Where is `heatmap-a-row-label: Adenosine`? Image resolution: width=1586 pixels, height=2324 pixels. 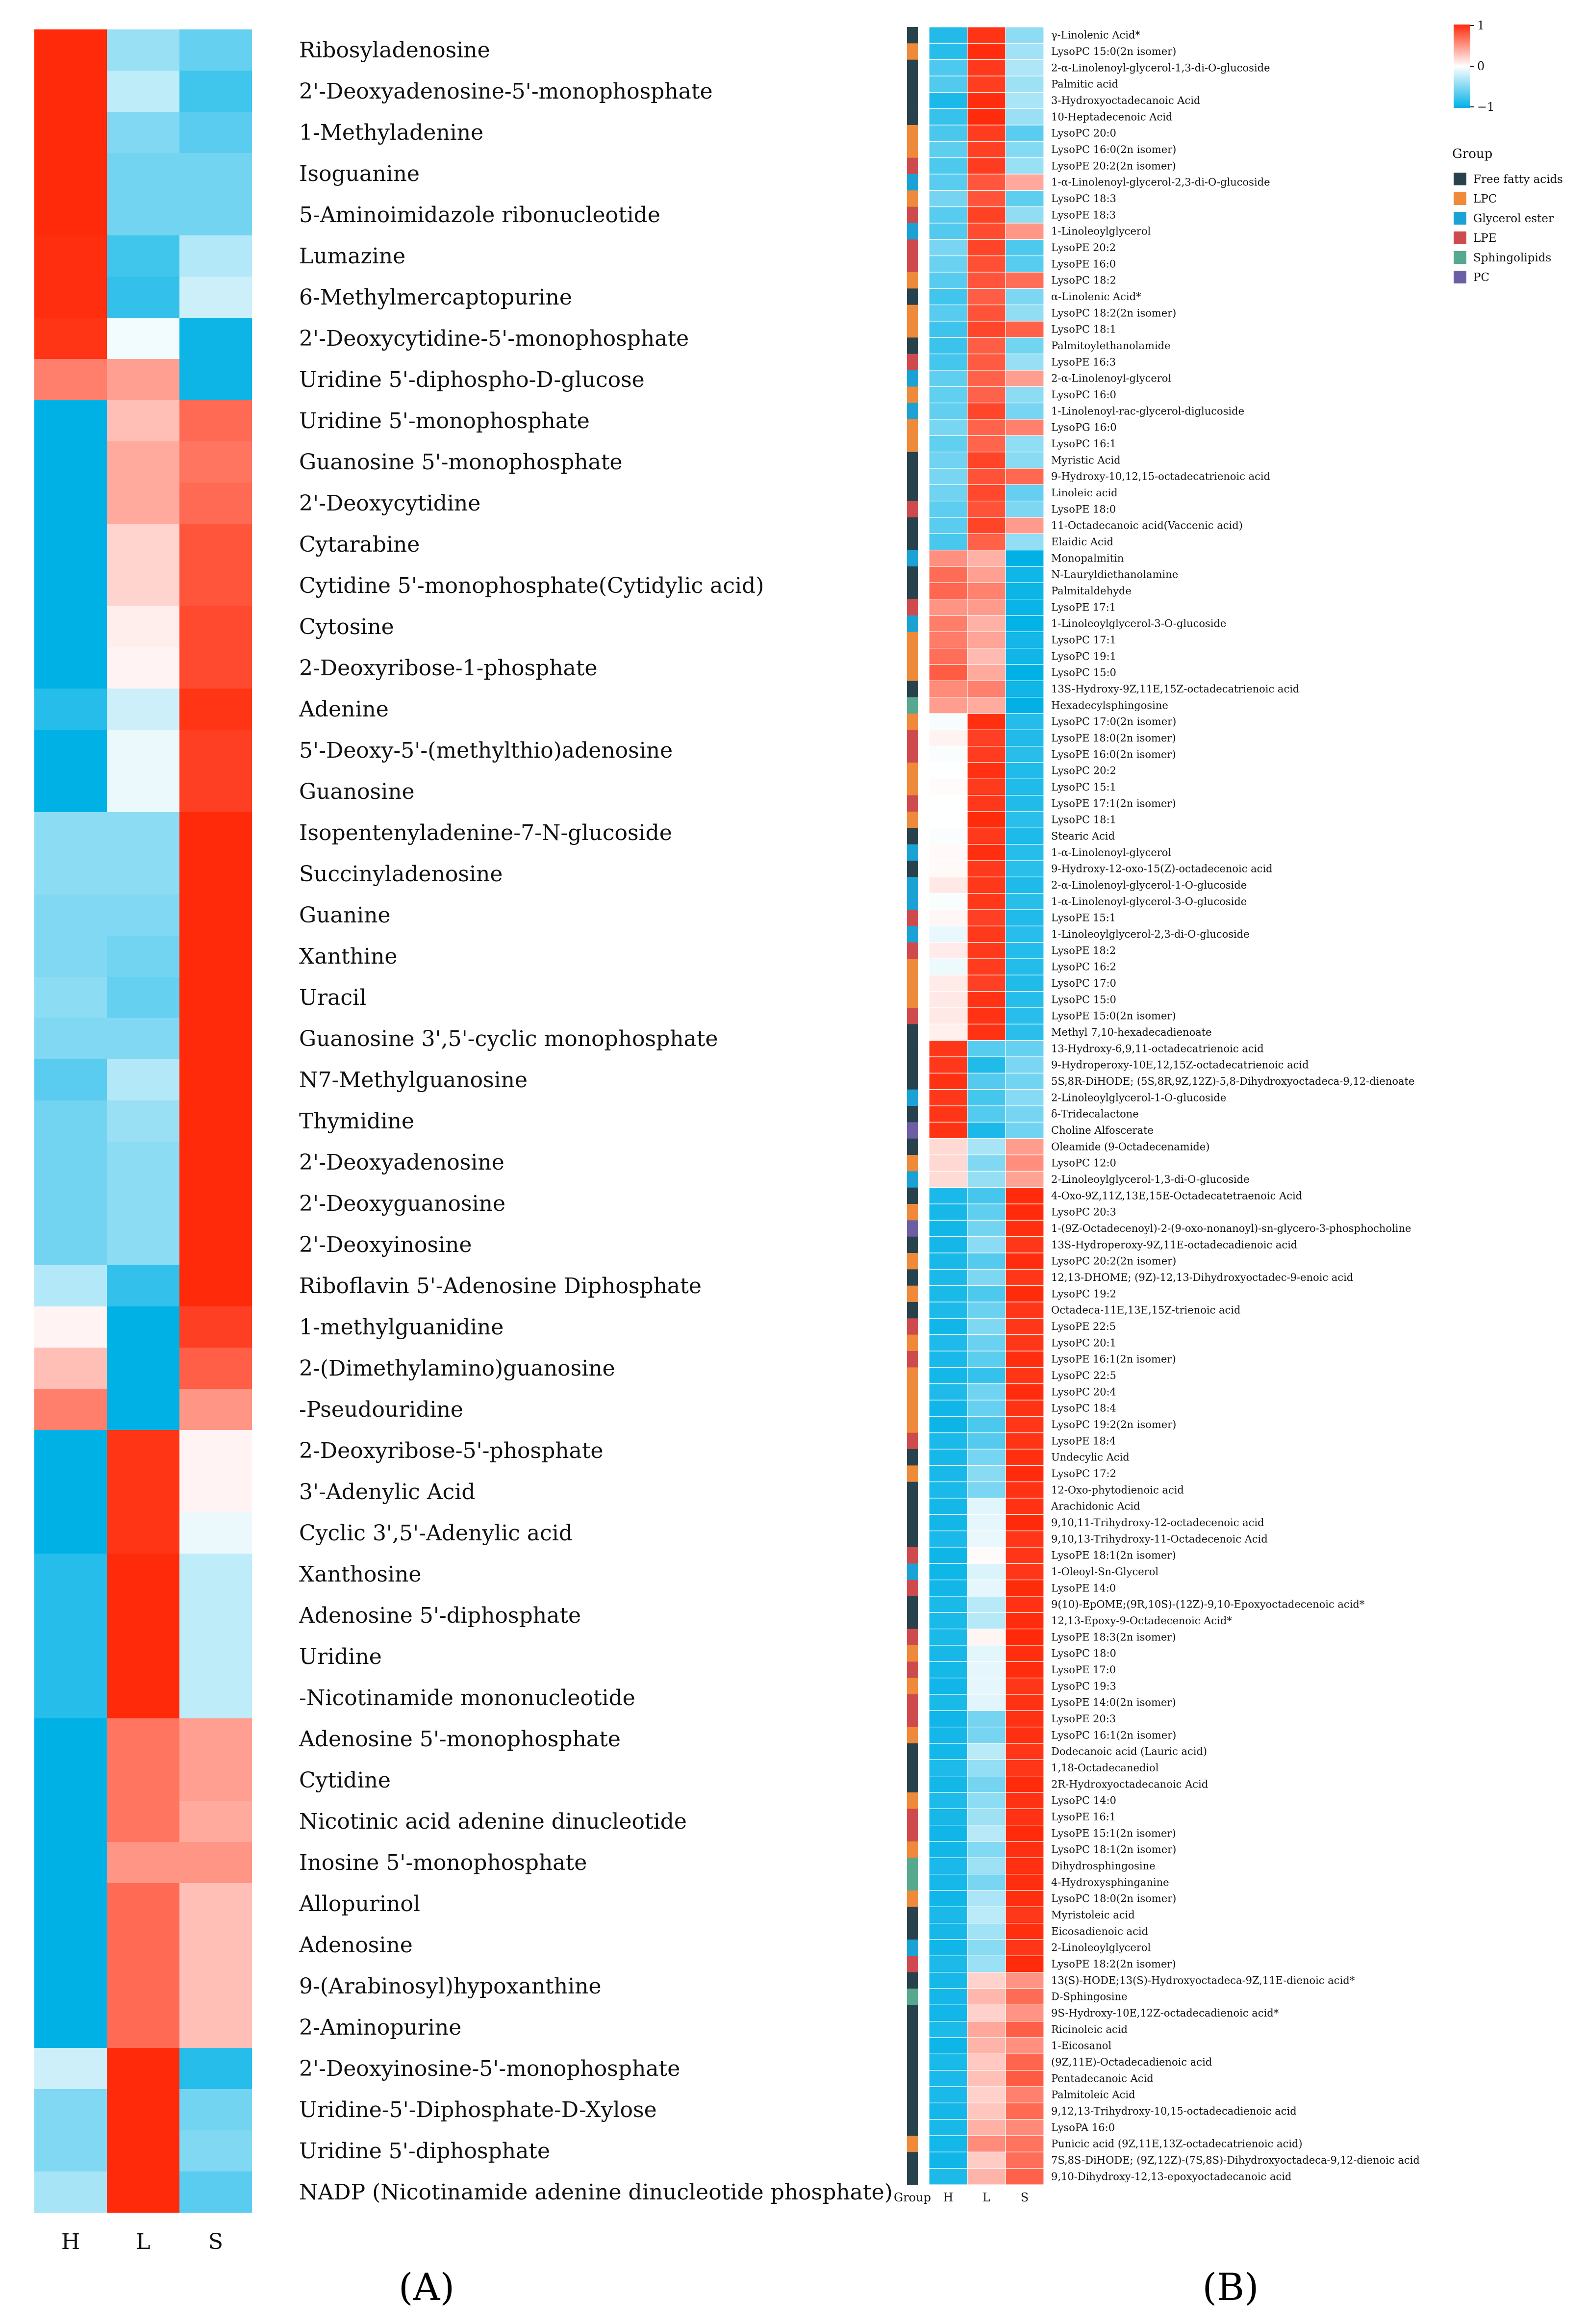 heatmap-a-row-label: Adenosine is located at coordinates (356, 1945).